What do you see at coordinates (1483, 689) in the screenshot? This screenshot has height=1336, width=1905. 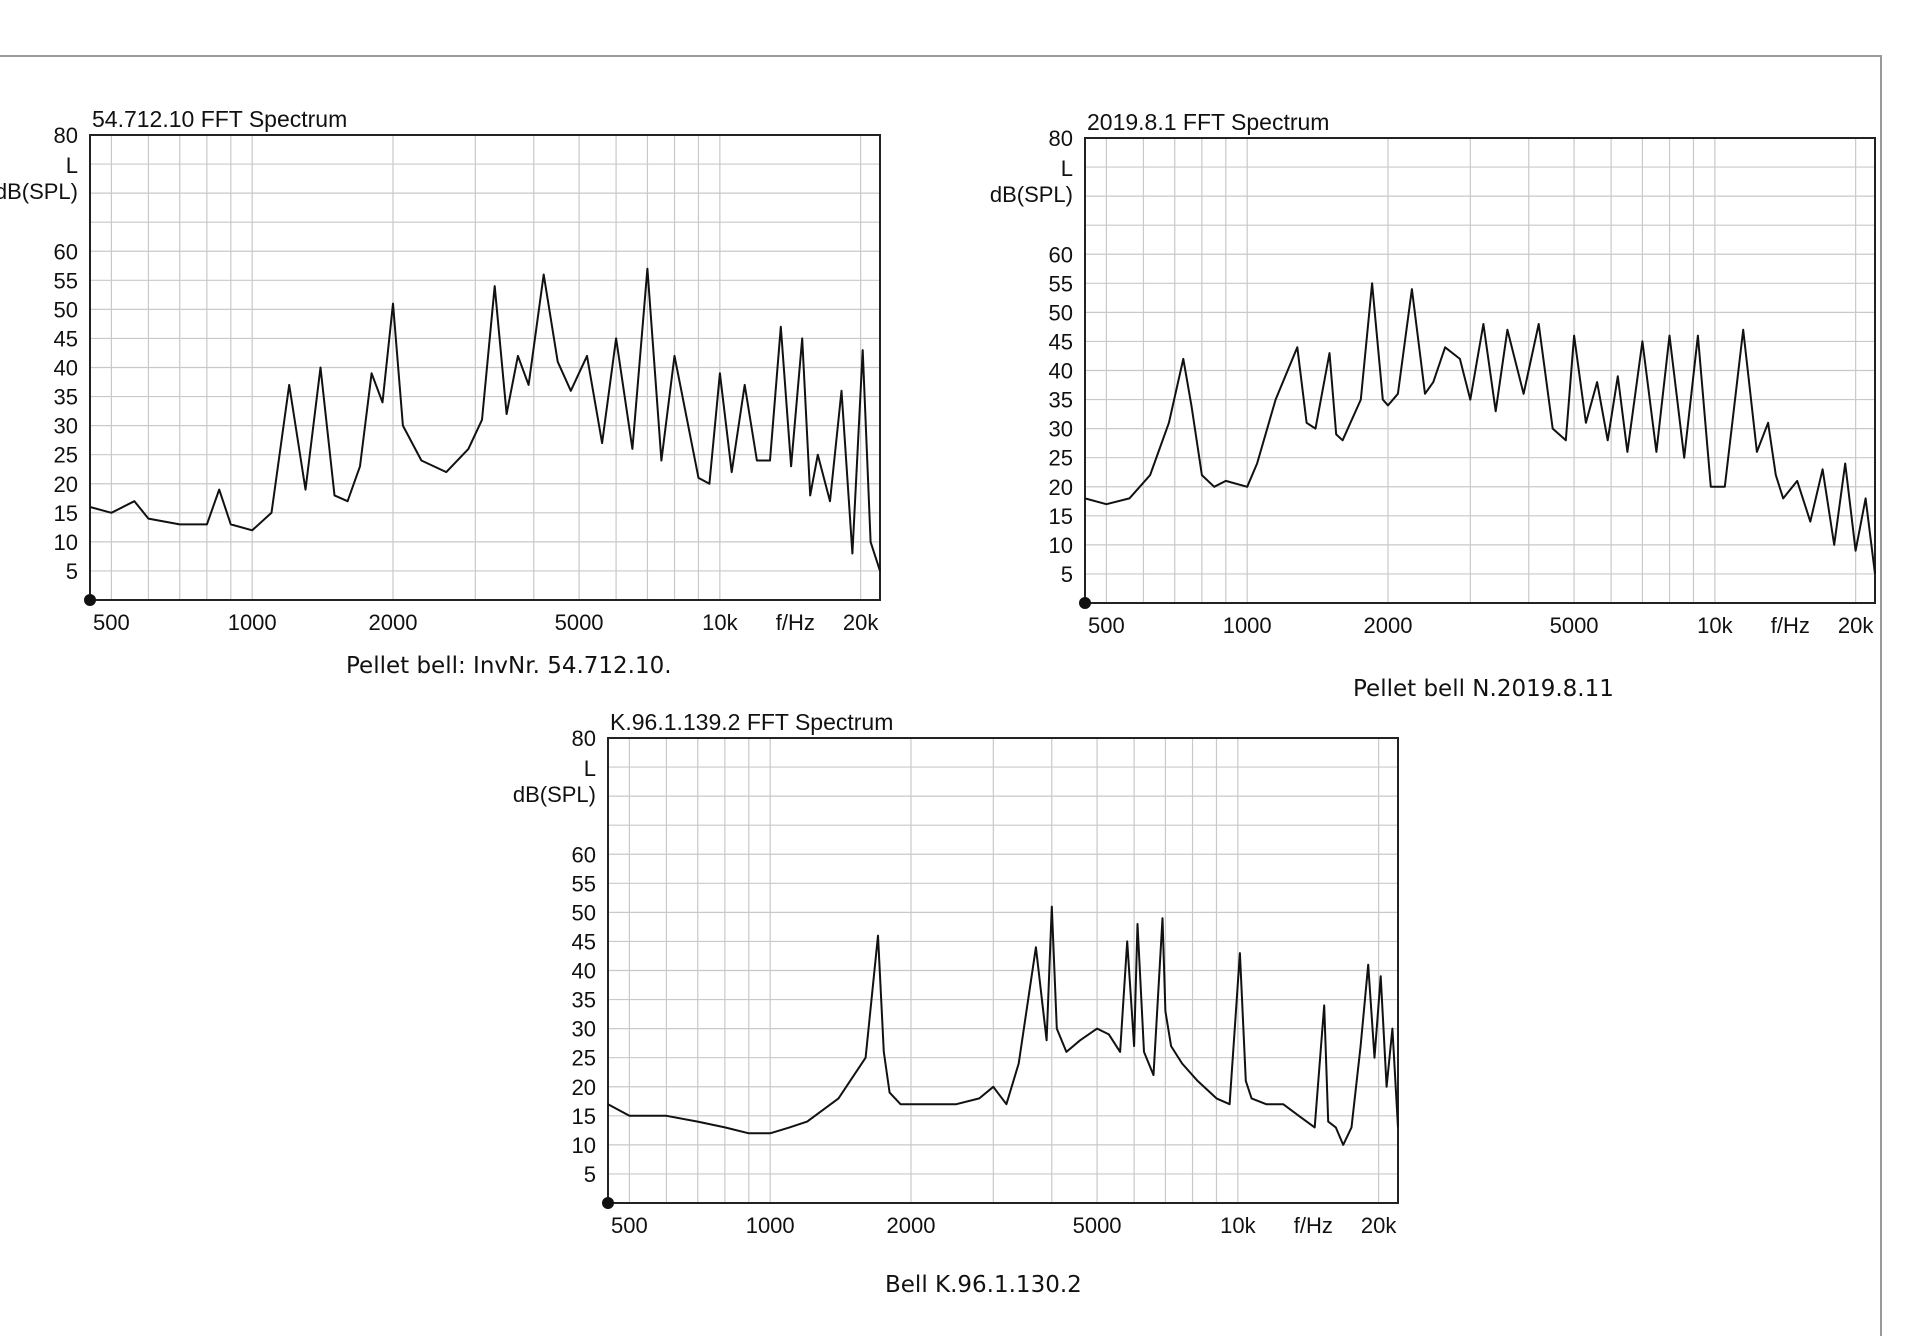 I see `caption-chart-2: Pellet bell N.2019.8.11` at bounding box center [1483, 689].